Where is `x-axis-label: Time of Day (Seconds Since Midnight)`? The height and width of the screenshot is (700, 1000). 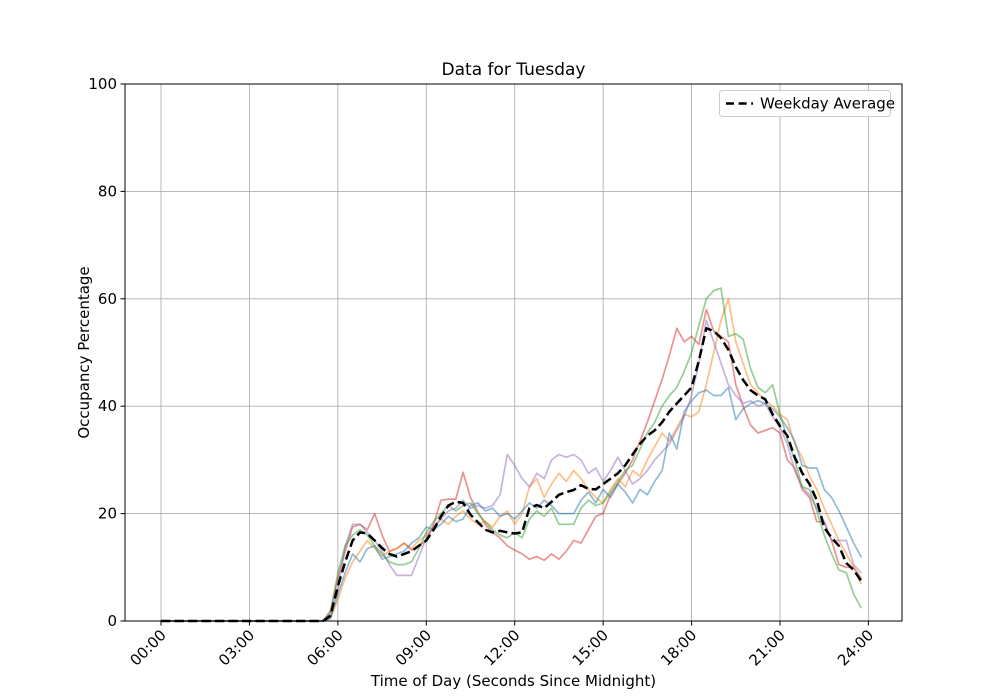
x-axis-label: Time of Day (Seconds Since Midnight) is located at coordinates (513, 681).